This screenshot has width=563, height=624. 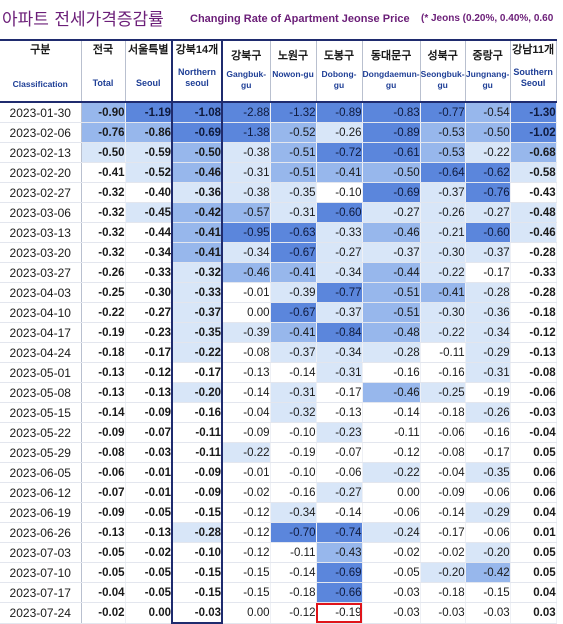 I want to click on cell-sb: -0.06, so click(x=443, y=432).